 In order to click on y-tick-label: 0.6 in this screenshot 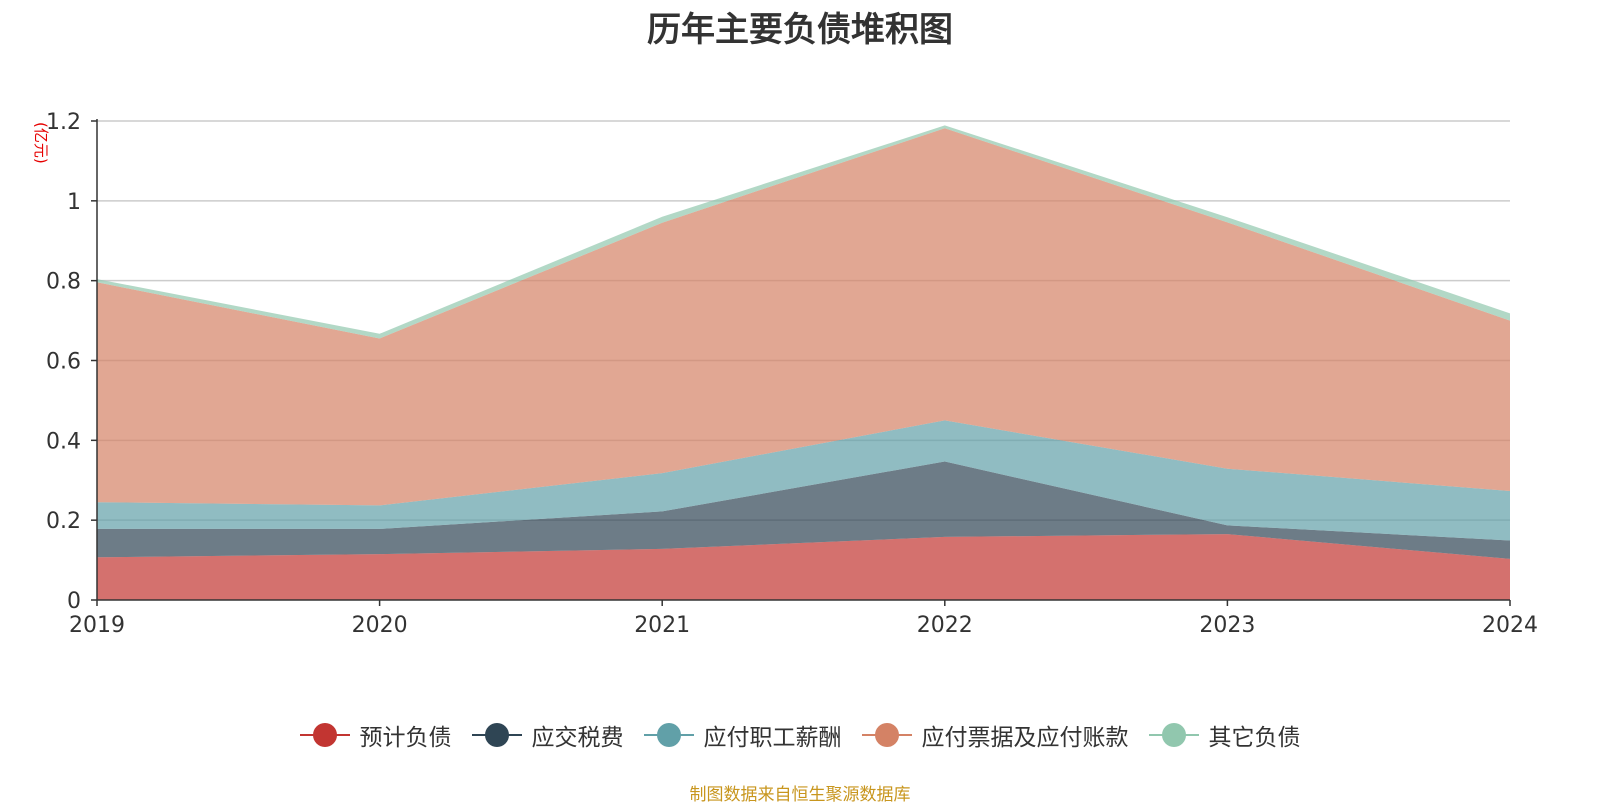, I will do `click(63, 362)`.